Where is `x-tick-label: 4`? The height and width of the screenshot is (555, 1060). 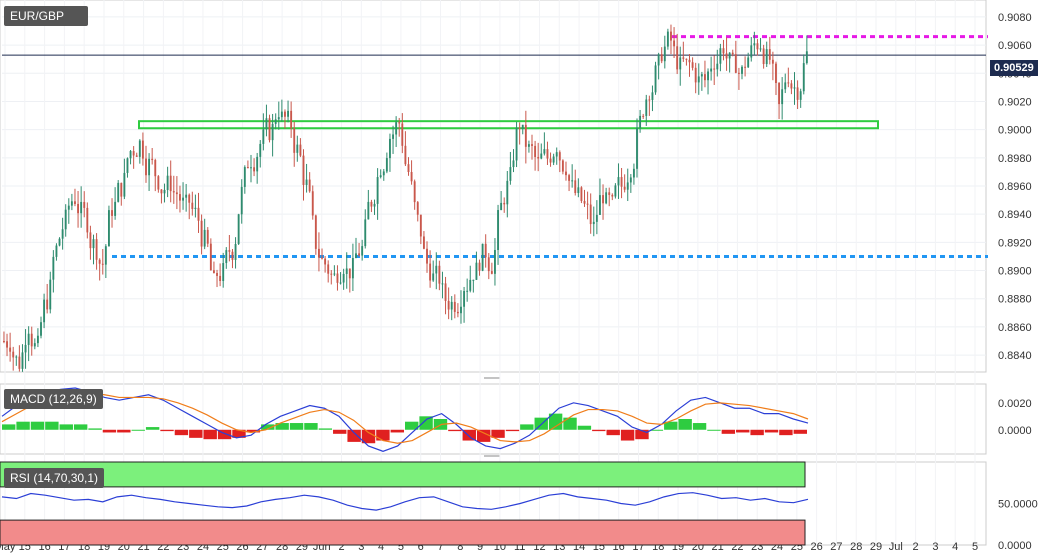
x-tick-label: 4 is located at coordinates (381, 547).